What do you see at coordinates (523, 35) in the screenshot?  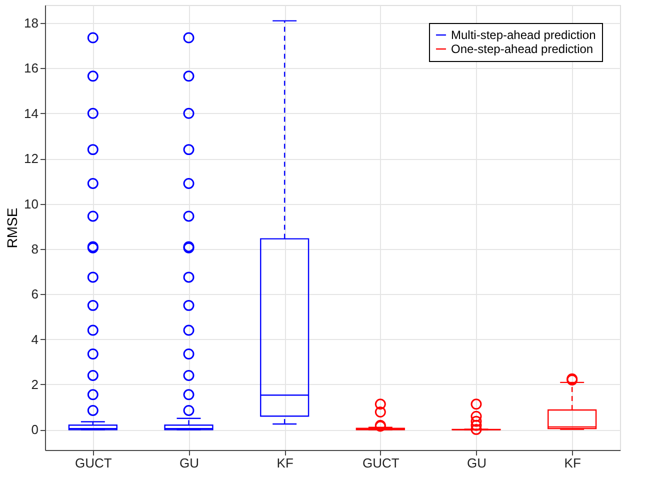 I see `legend-label: Multi-step-ahead prediction` at bounding box center [523, 35].